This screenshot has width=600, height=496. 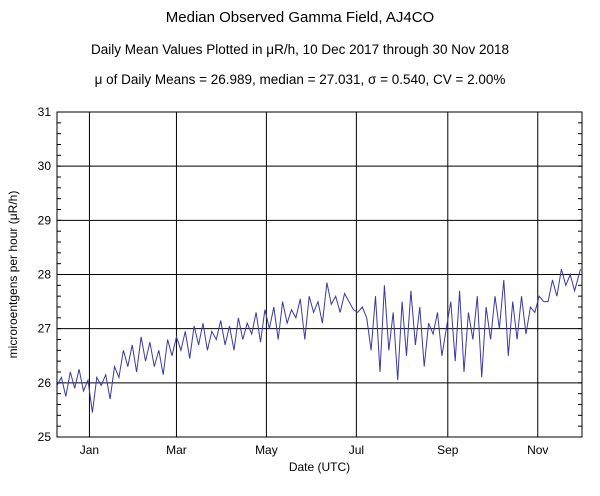 What do you see at coordinates (319, 467) in the screenshot?
I see `x-axis-title: Date (UTC)` at bounding box center [319, 467].